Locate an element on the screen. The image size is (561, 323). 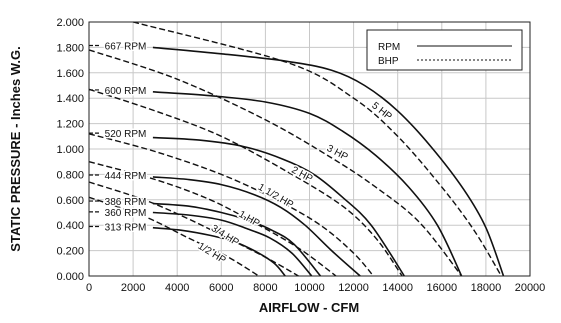
x-tick-label: 14000 is located at coordinates (397, 288).